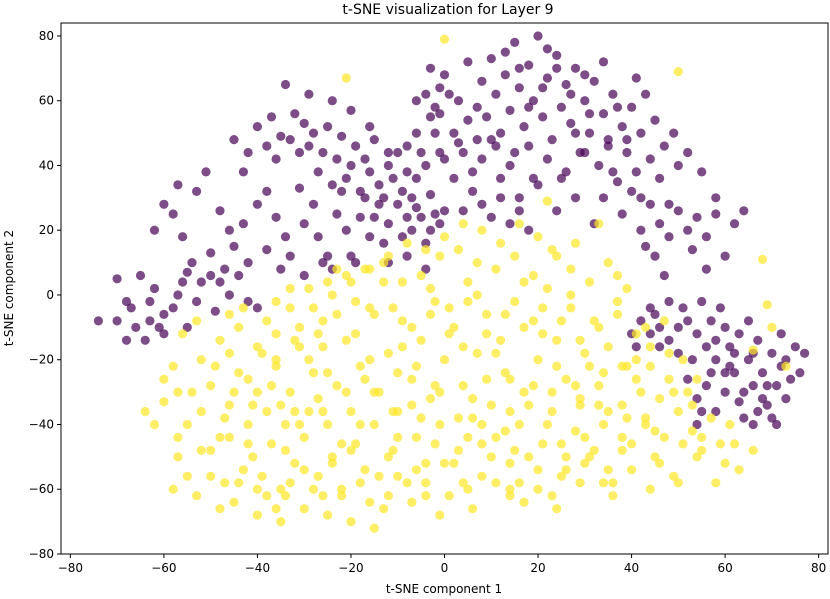 Image resolution: width=830 pixels, height=599 pixels. What do you see at coordinates (41, 554) in the screenshot?
I see `y-tick-label: −80` at bounding box center [41, 554].